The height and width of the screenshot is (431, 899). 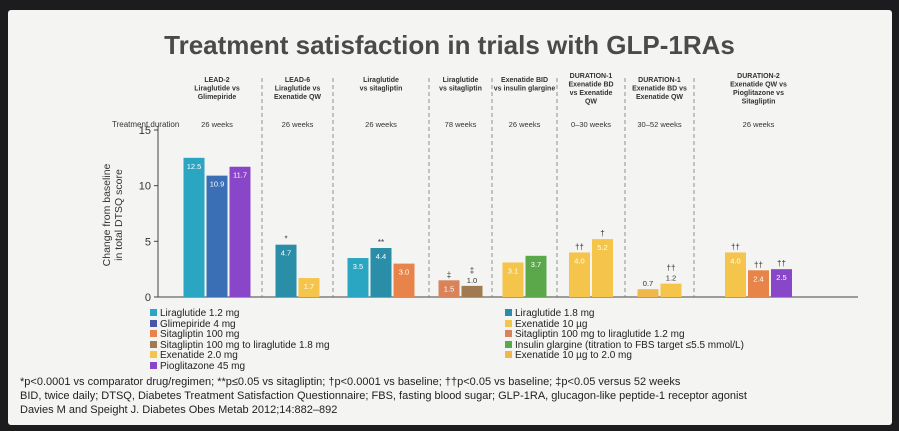 I want to click on legend-label: Liraglutide 1.8 mg, so click(x=555, y=313).